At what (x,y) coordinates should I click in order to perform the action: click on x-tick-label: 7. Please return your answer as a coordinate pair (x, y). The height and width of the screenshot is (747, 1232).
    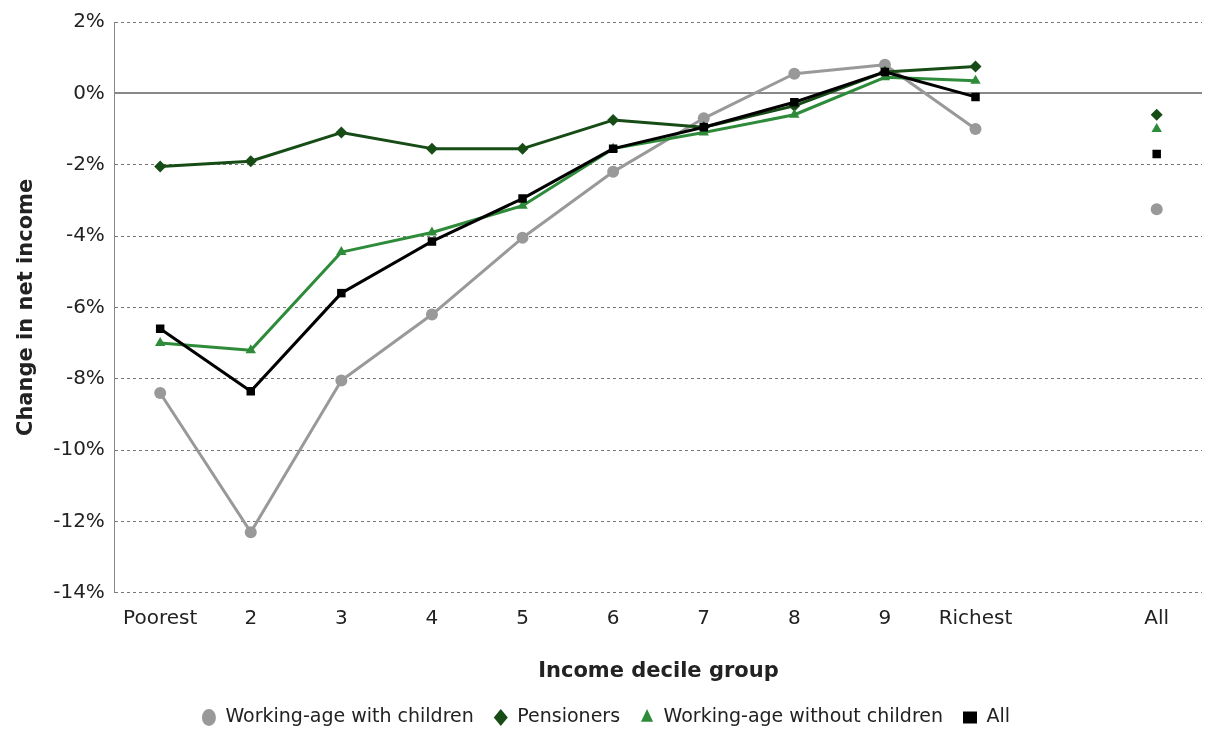
    Looking at the image, I should click on (704, 617).